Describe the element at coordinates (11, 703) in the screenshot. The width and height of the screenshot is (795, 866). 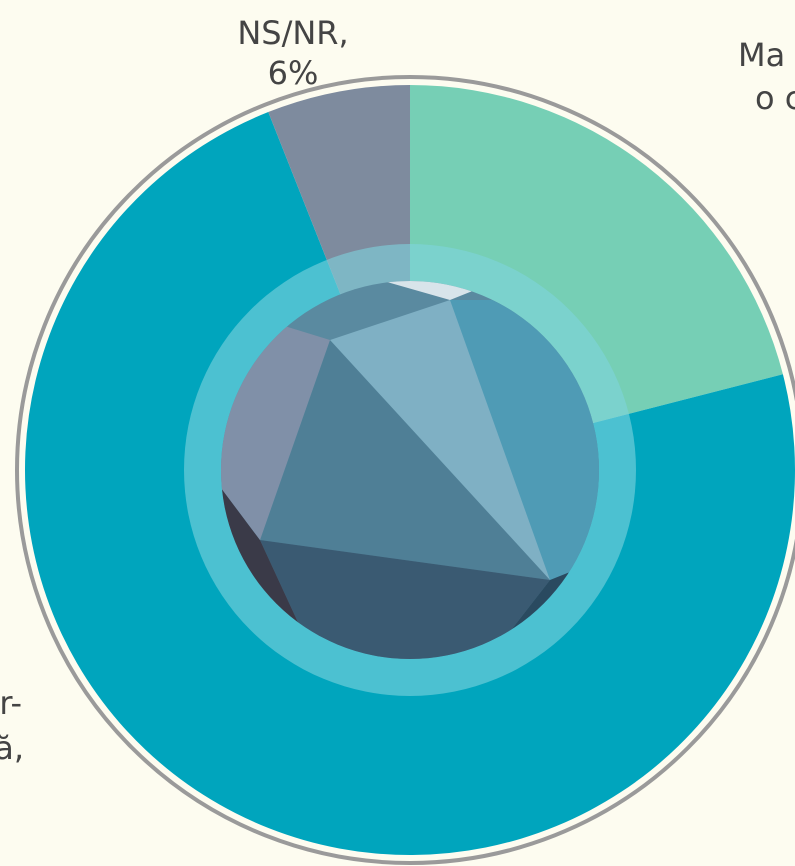
I see `slice-label: tr-` at that location.